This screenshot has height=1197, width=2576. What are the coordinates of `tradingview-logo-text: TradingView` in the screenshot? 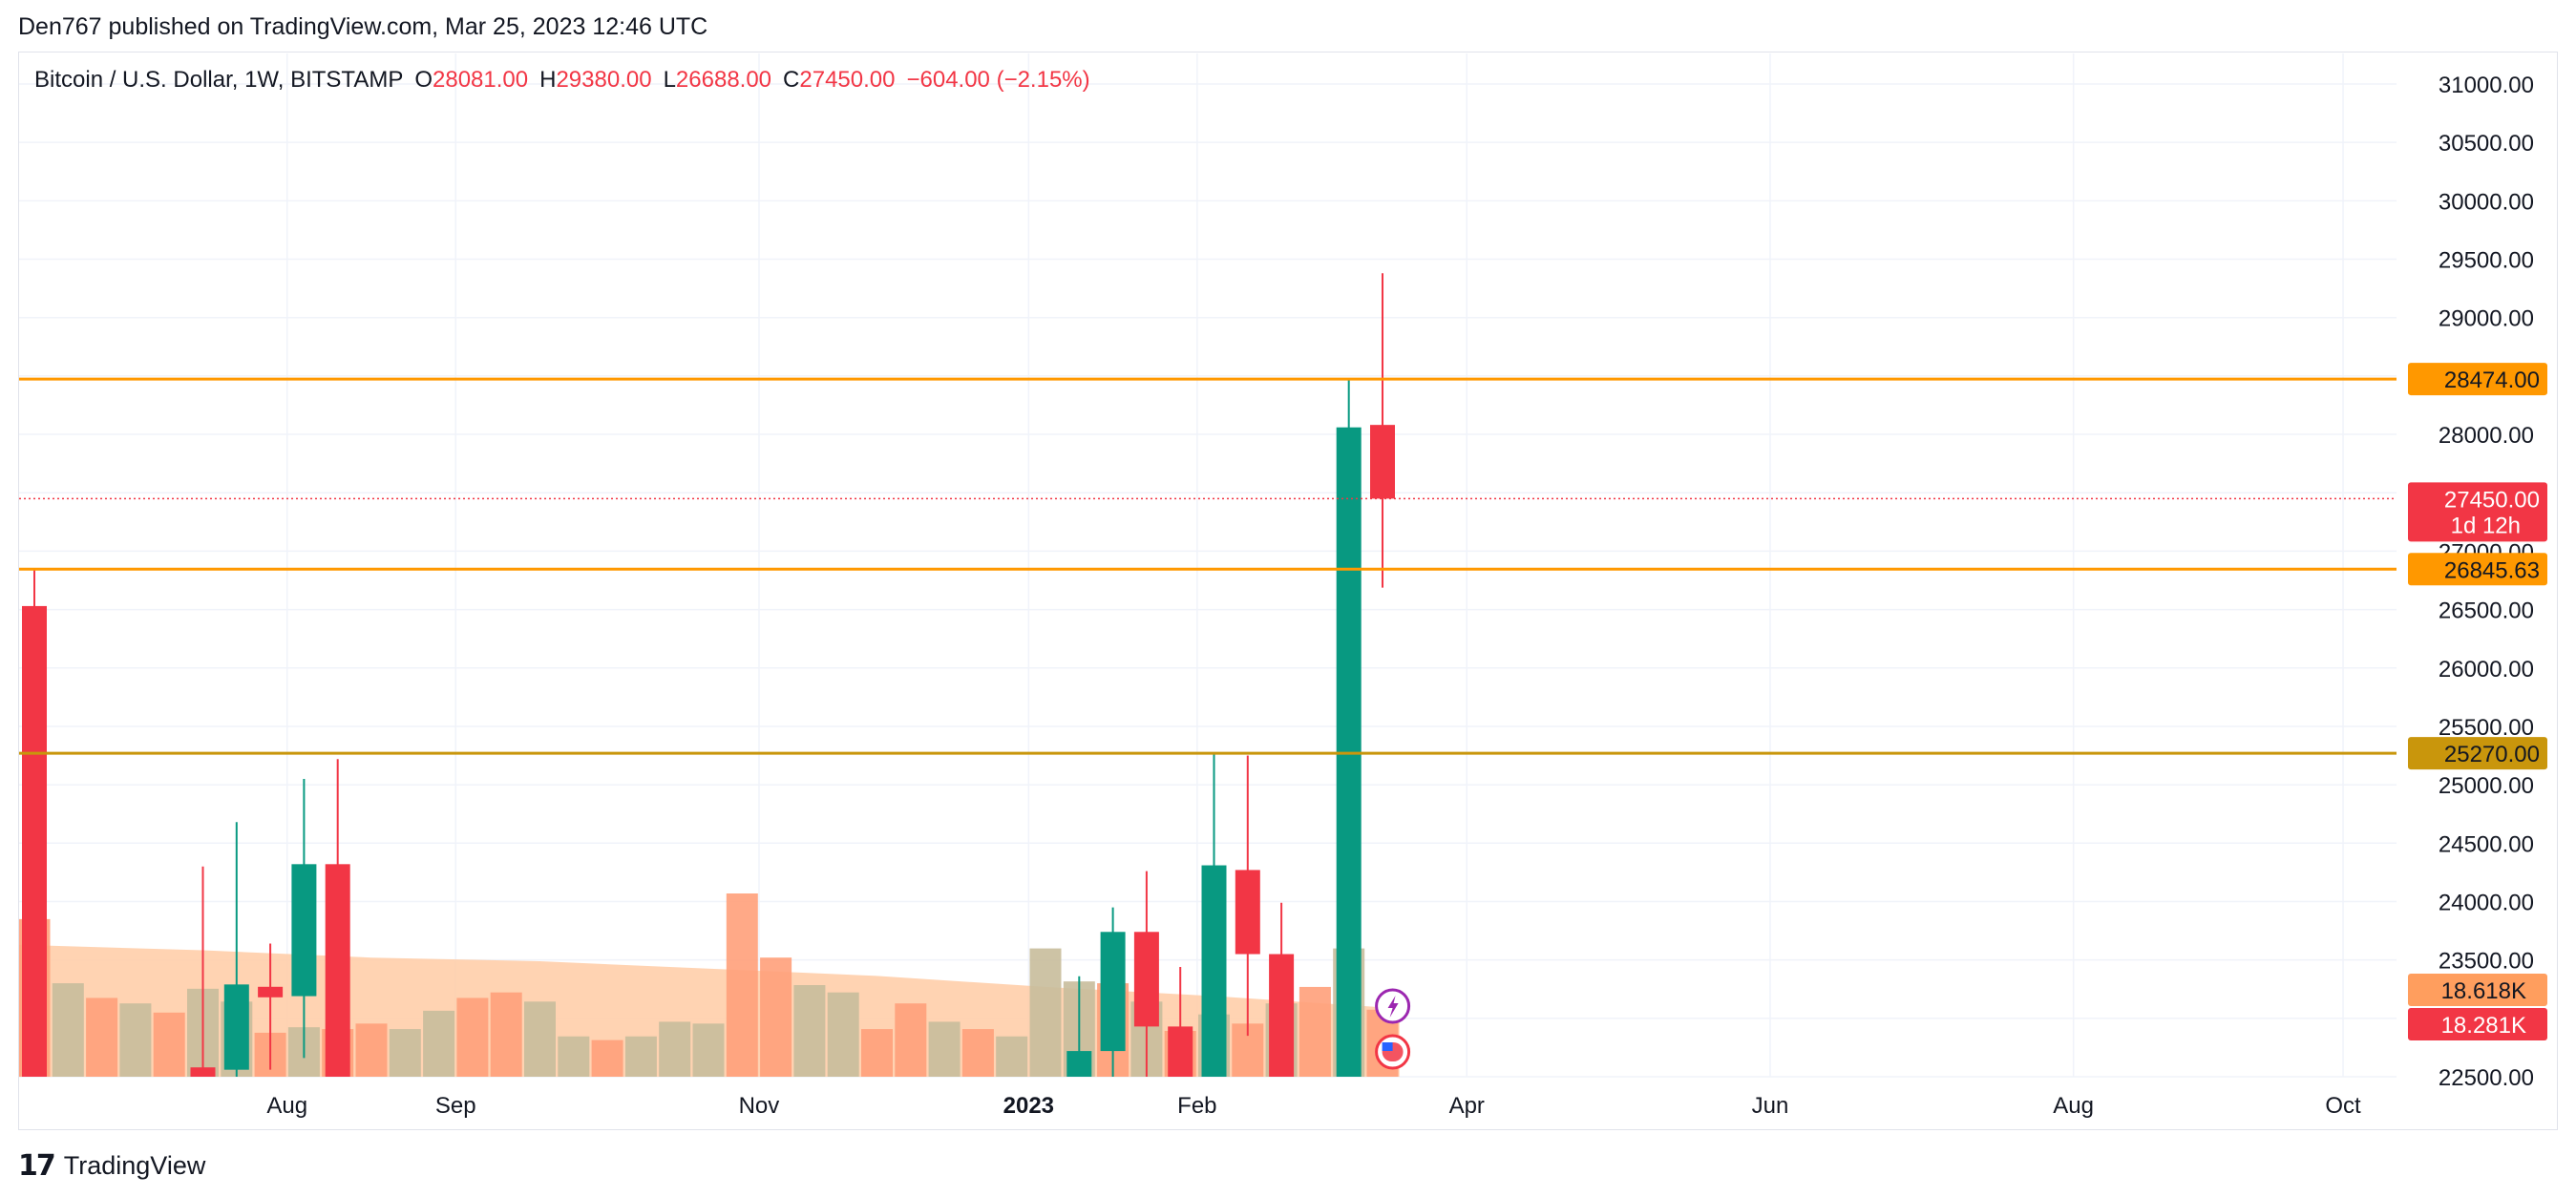 It's located at (134, 1165).